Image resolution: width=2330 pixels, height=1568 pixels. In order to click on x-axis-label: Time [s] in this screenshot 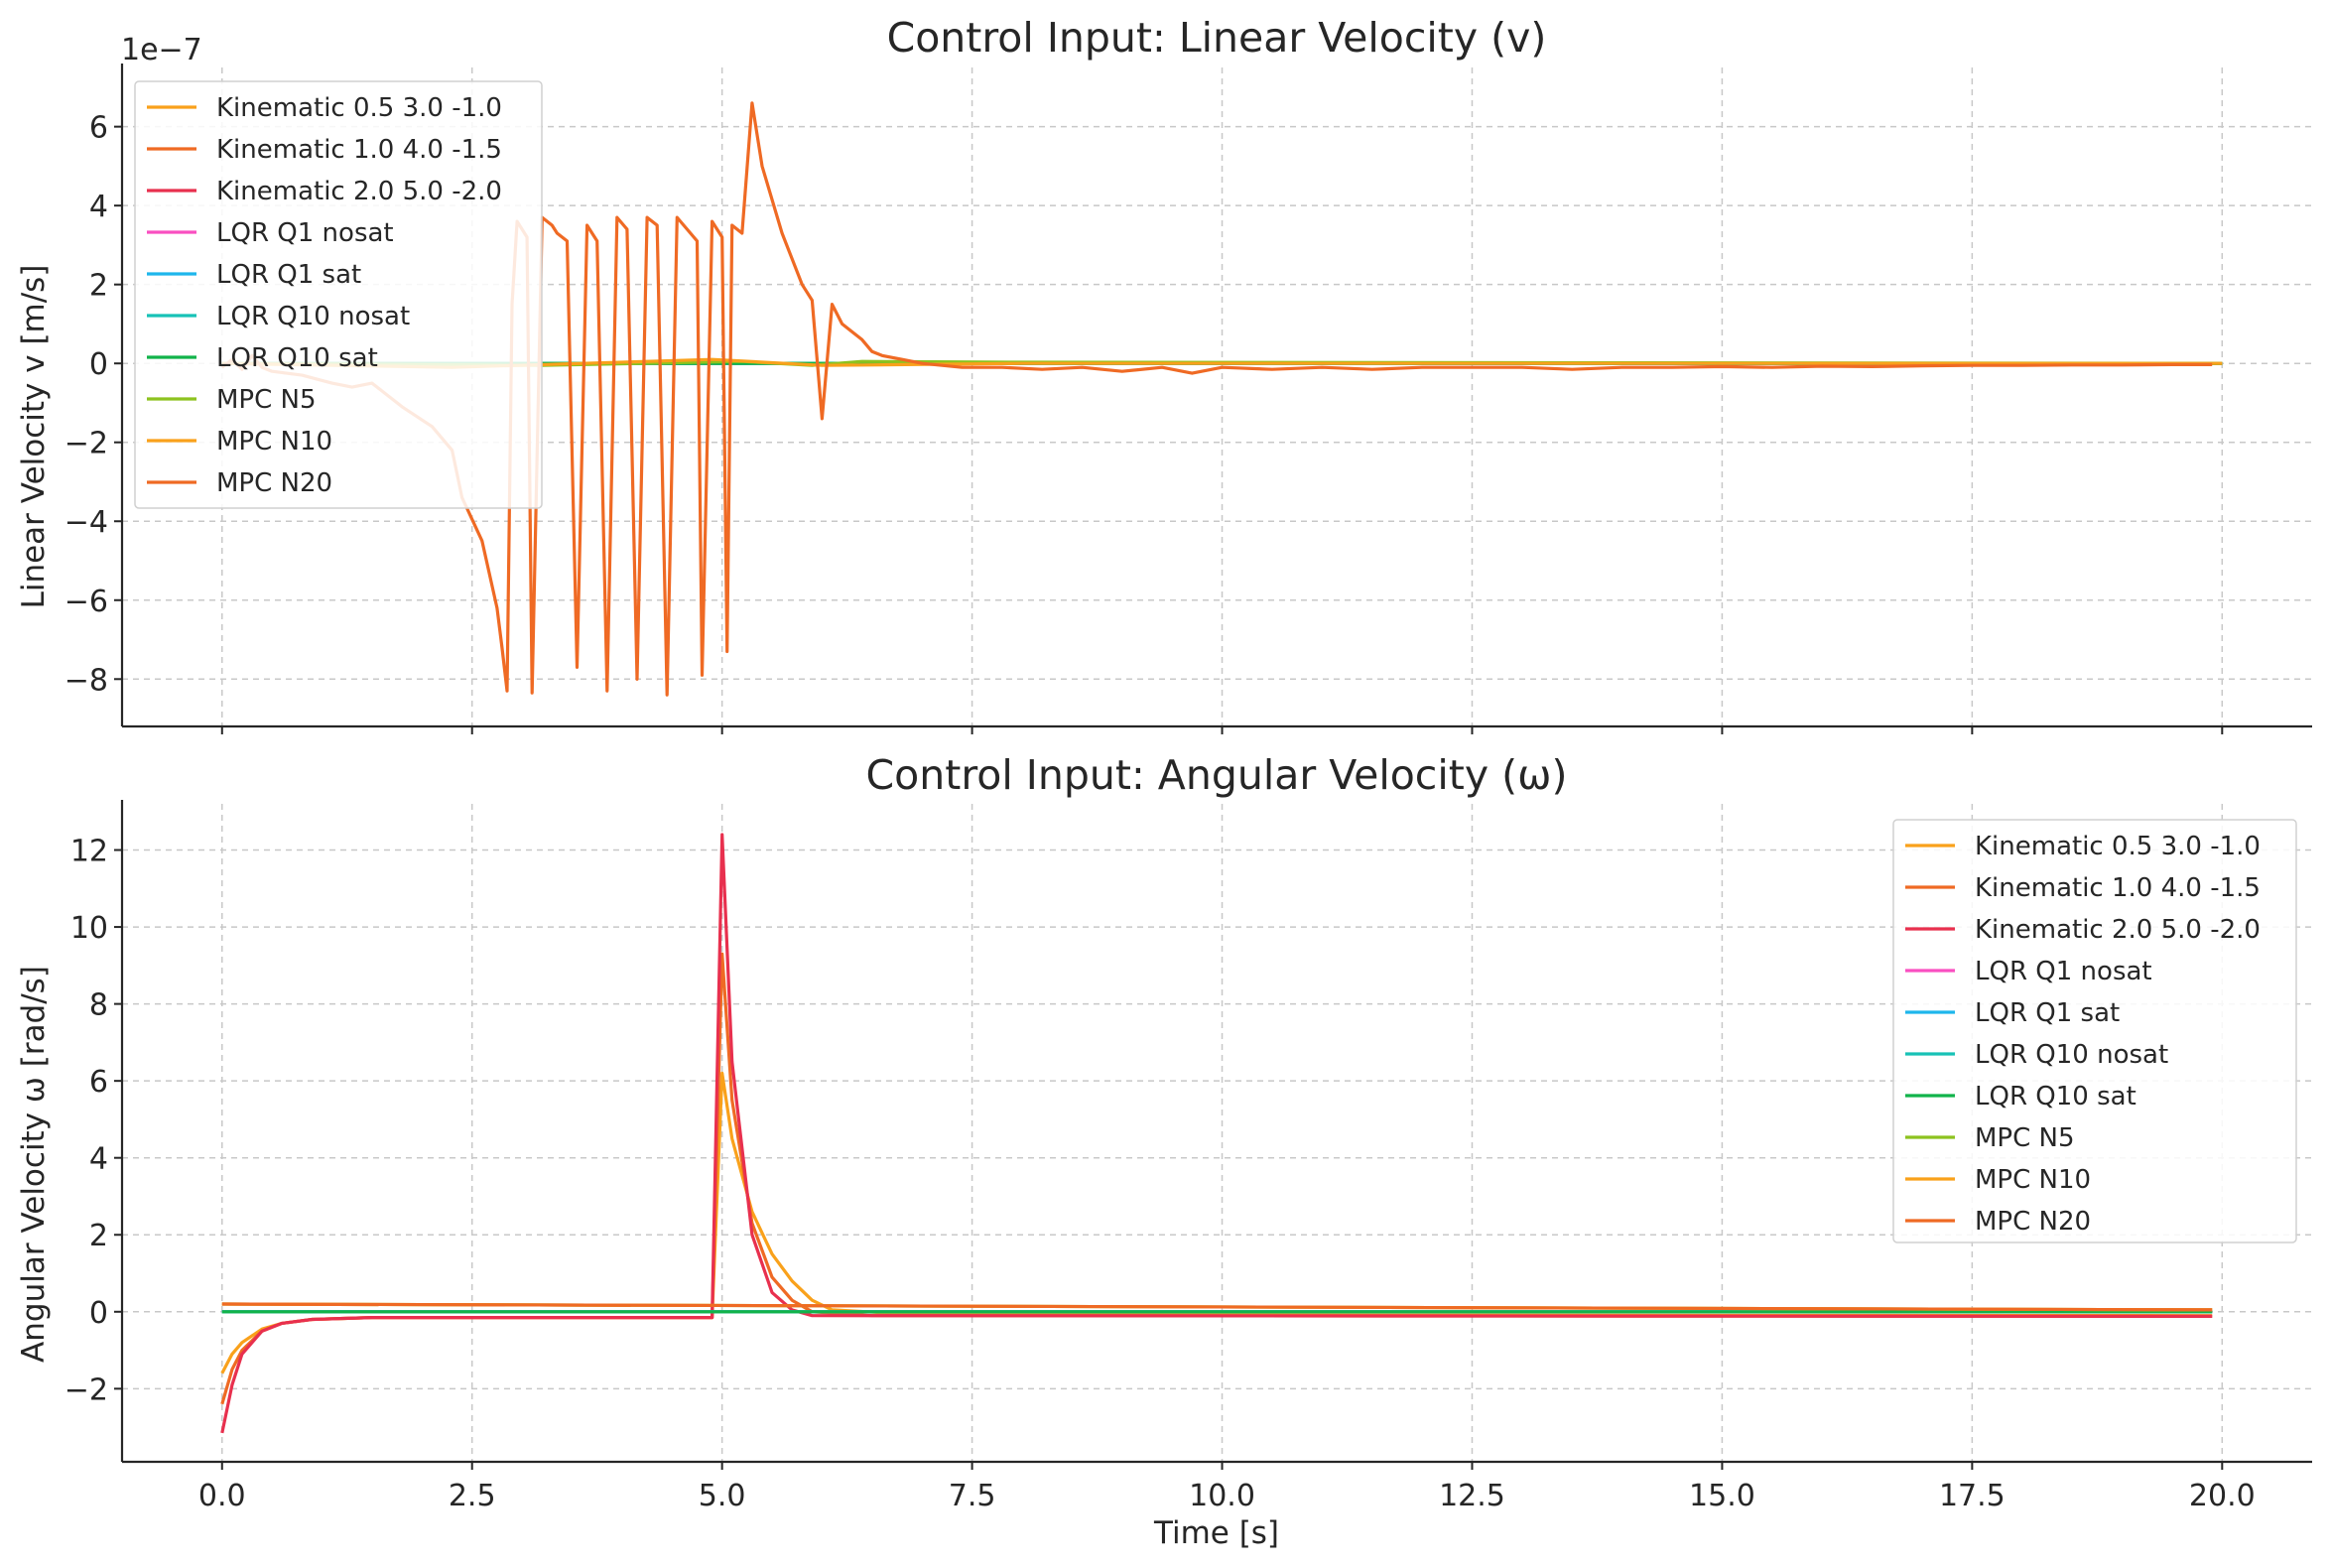, I will do `click(1216, 1533)`.